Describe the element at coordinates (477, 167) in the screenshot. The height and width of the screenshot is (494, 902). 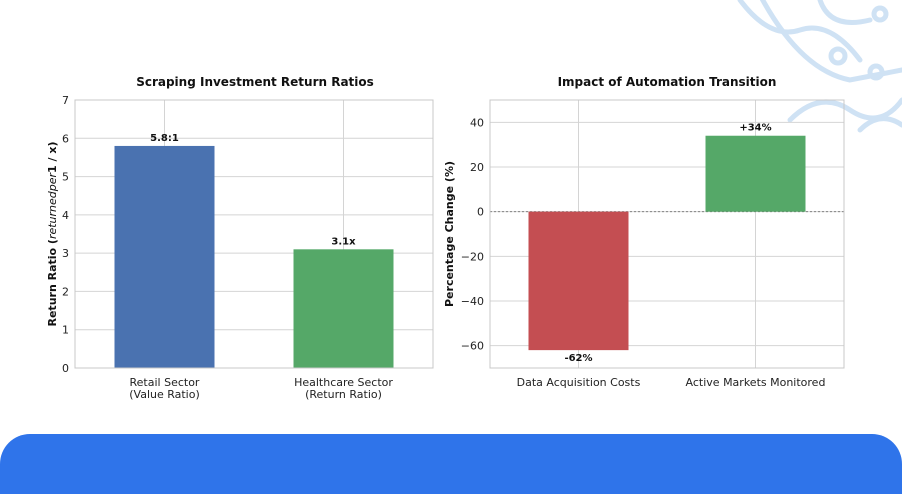
I see `y-tick-label: 20` at that location.